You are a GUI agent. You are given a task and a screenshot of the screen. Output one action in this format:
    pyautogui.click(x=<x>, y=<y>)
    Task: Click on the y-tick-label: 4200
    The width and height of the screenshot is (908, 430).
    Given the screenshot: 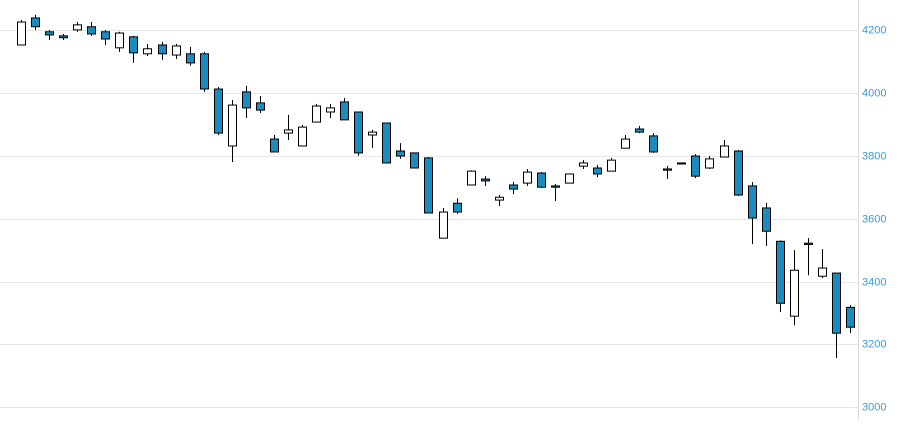 What is the action you would take?
    pyautogui.click(x=874, y=30)
    